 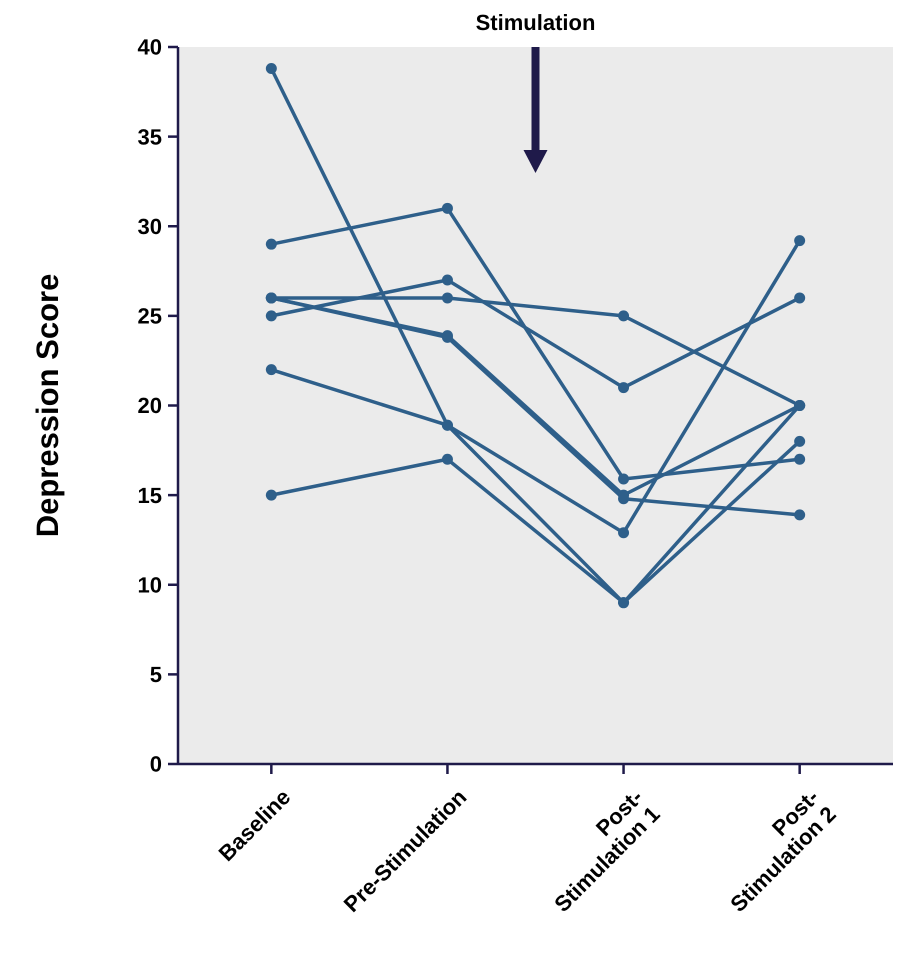 I want to click on y-tick-label: 5, so click(x=156, y=675).